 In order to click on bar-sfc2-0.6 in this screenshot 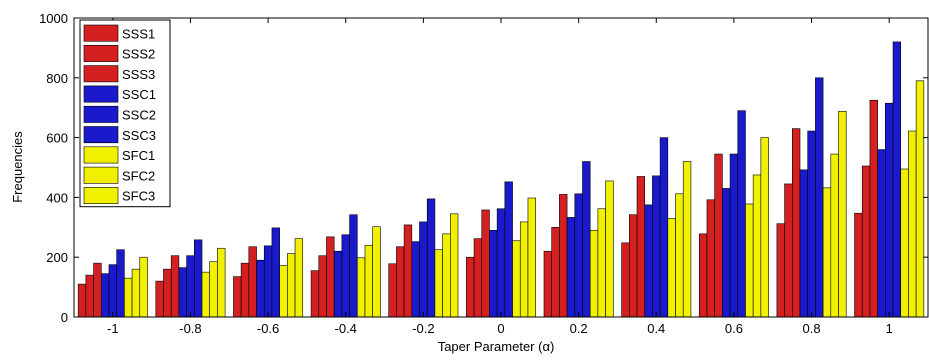, I will do `click(757, 246)`.